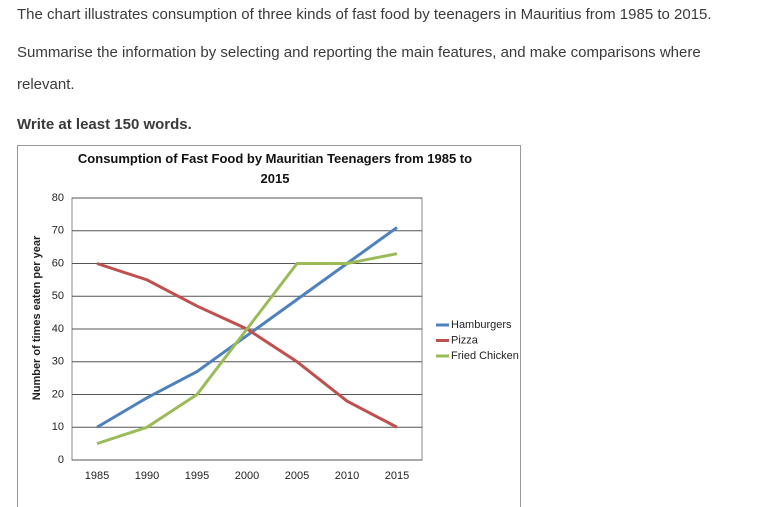 The height and width of the screenshot is (507, 768). I want to click on x-tick-label: 2010, so click(347, 476).